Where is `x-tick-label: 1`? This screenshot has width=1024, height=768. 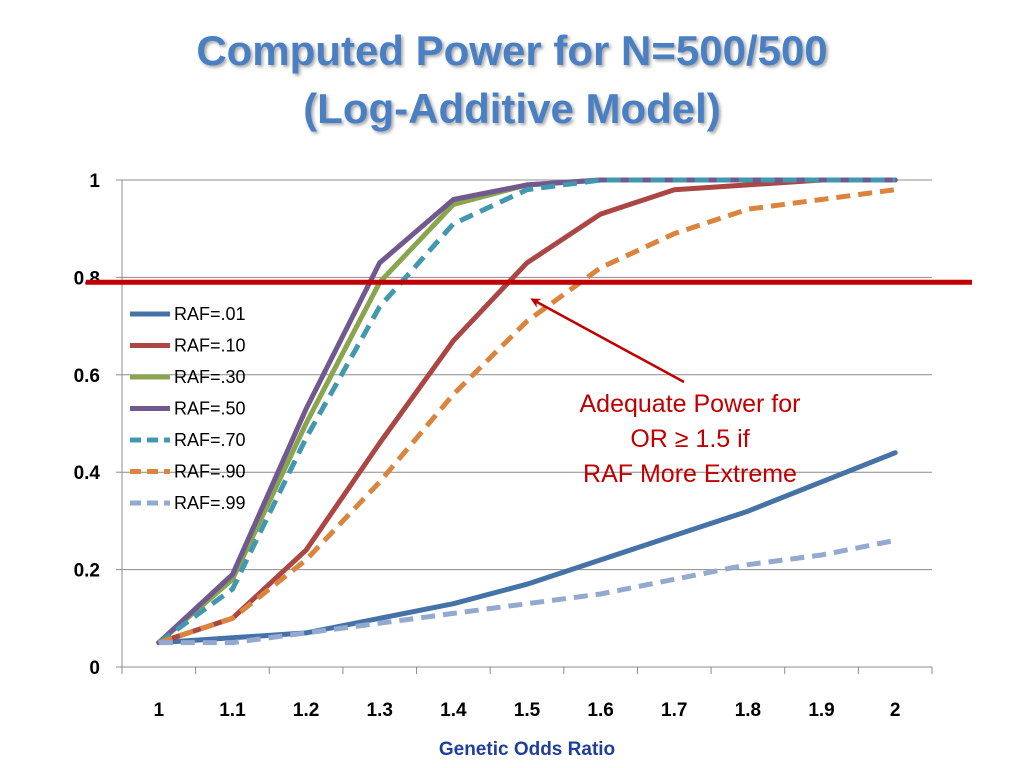
x-tick-label: 1 is located at coordinates (159, 710).